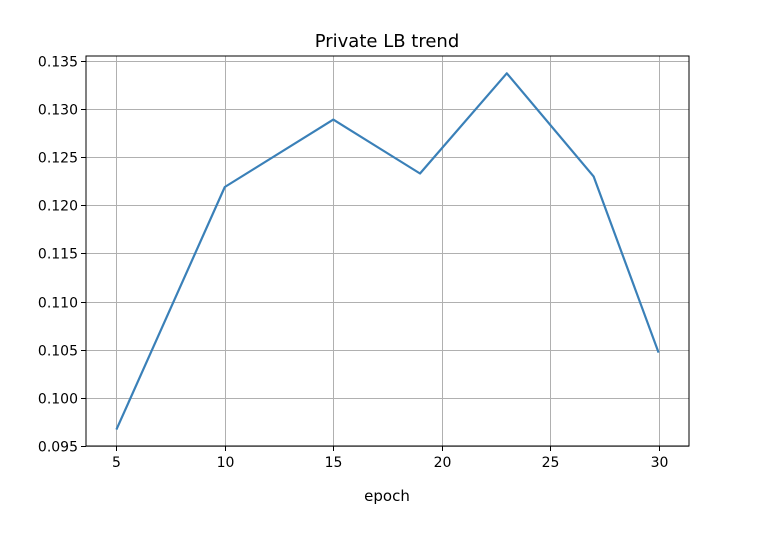 This screenshot has height=539, width=770. What do you see at coordinates (58, 111) in the screenshot?
I see `y-tick-label: 0.130` at bounding box center [58, 111].